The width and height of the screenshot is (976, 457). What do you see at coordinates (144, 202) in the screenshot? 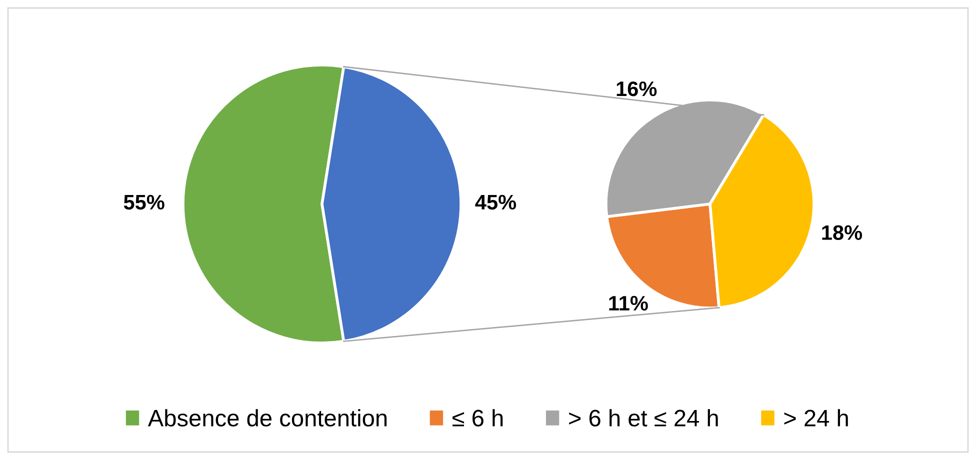
I see `data-label: 55%` at bounding box center [144, 202].